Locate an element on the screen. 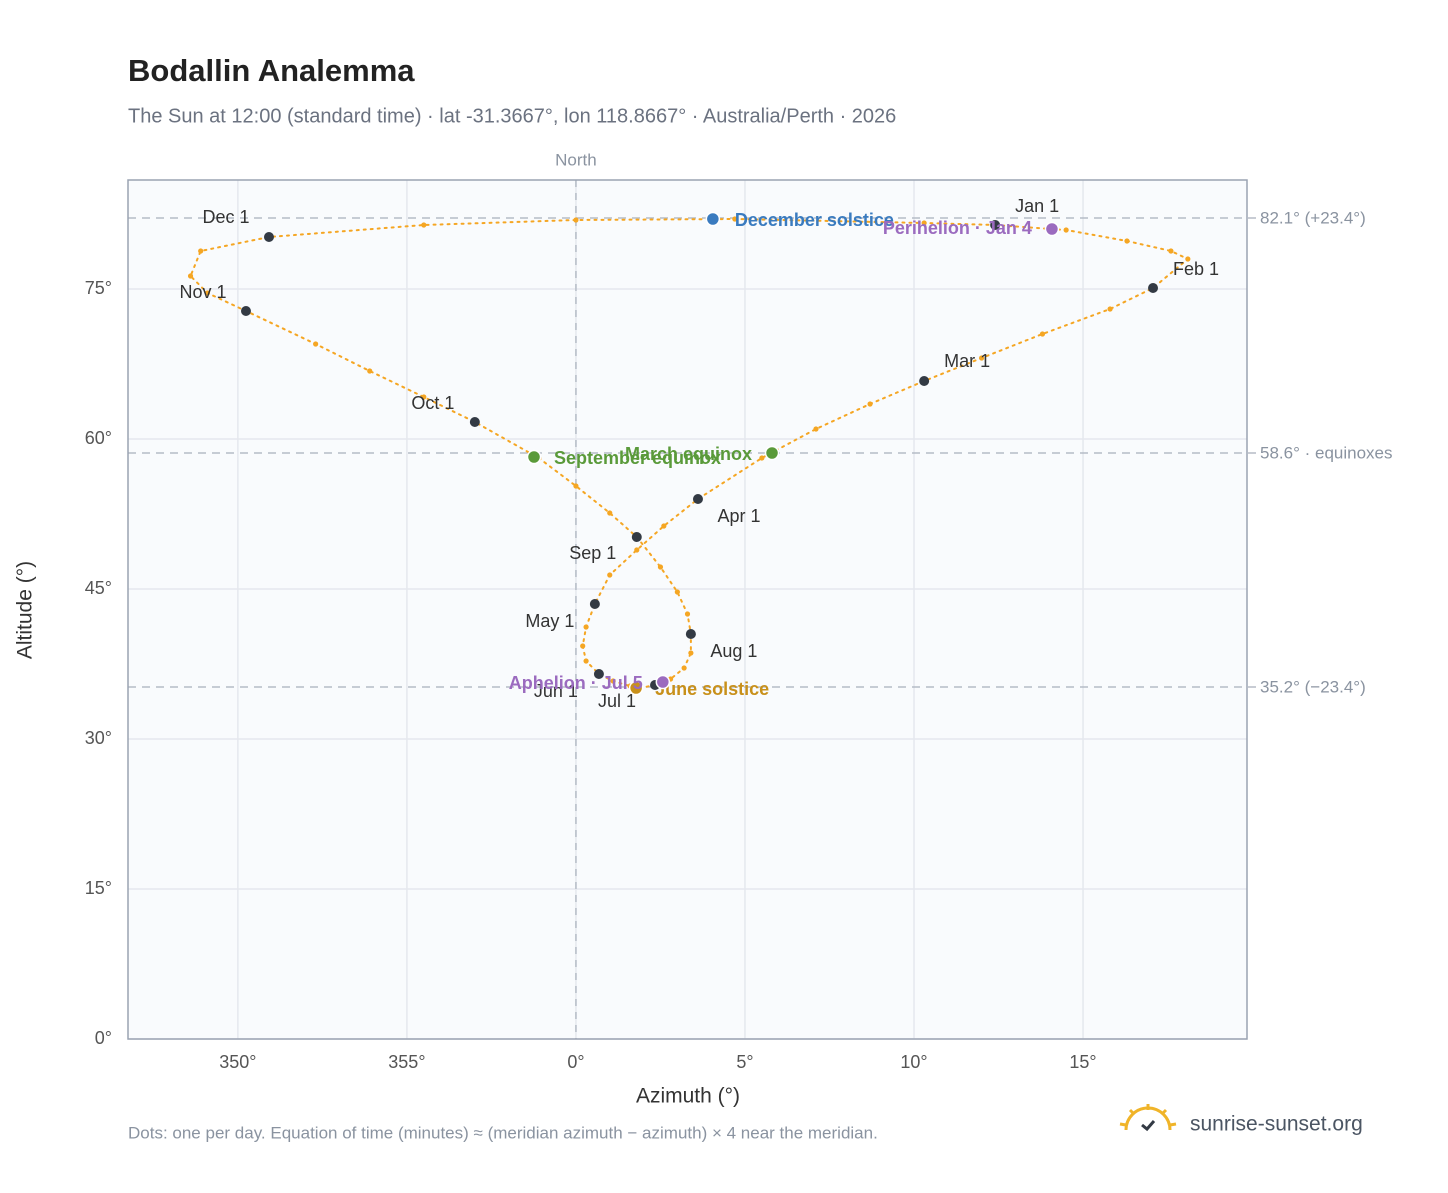 The height and width of the screenshot is (1193, 1448). x-axis-label: Azimuth (°) is located at coordinates (688, 1096).